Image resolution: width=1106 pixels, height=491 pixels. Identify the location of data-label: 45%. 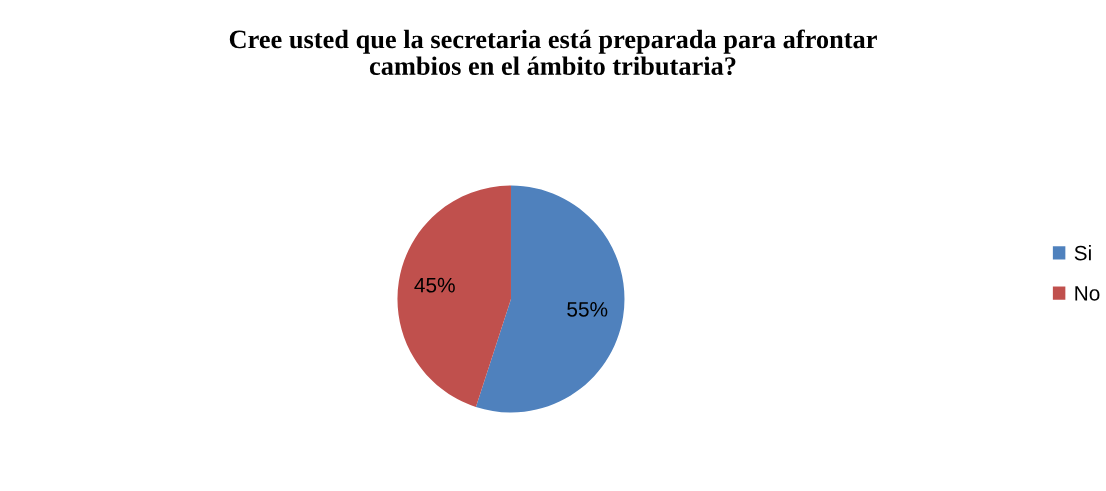
(434, 285).